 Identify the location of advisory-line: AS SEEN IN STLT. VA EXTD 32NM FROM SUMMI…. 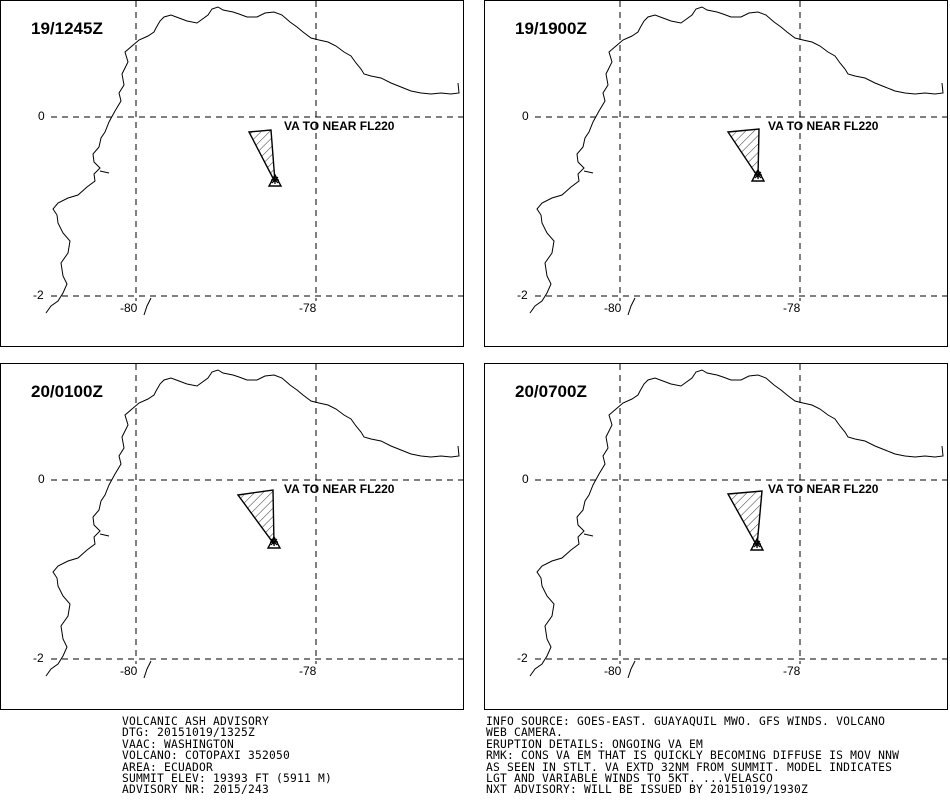
(689, 767).